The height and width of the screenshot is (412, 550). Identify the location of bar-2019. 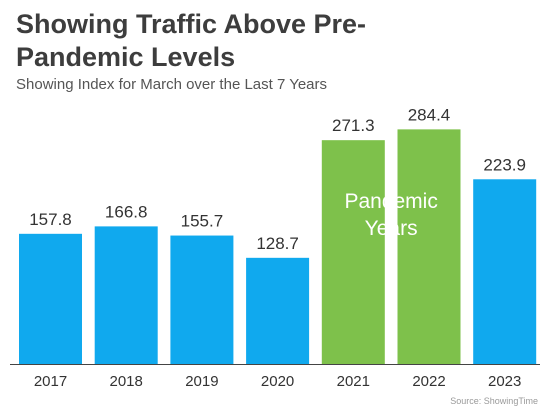
(202, 299).